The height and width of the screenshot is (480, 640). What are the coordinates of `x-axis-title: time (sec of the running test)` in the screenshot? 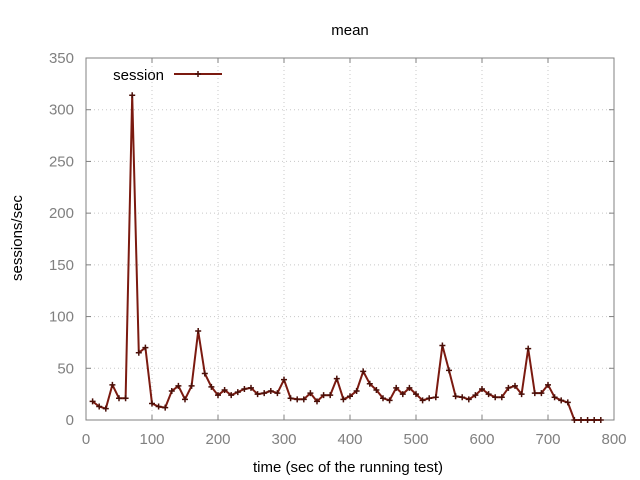 It's located at (348, 467).